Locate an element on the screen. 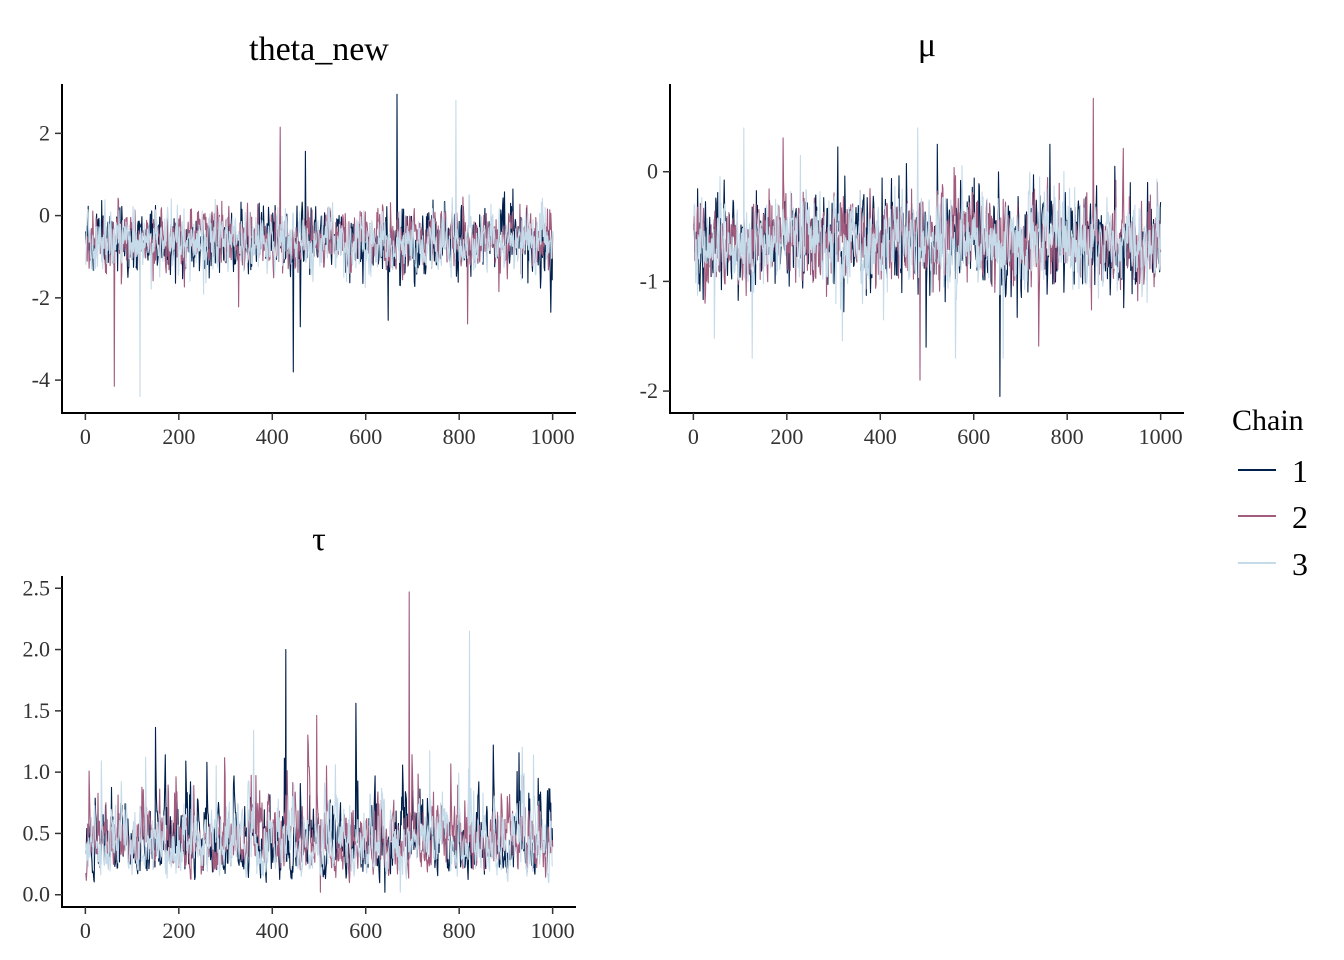 The image size is (1344, 960). legend-label-3: 3 is located at coordinates (1300, 564).